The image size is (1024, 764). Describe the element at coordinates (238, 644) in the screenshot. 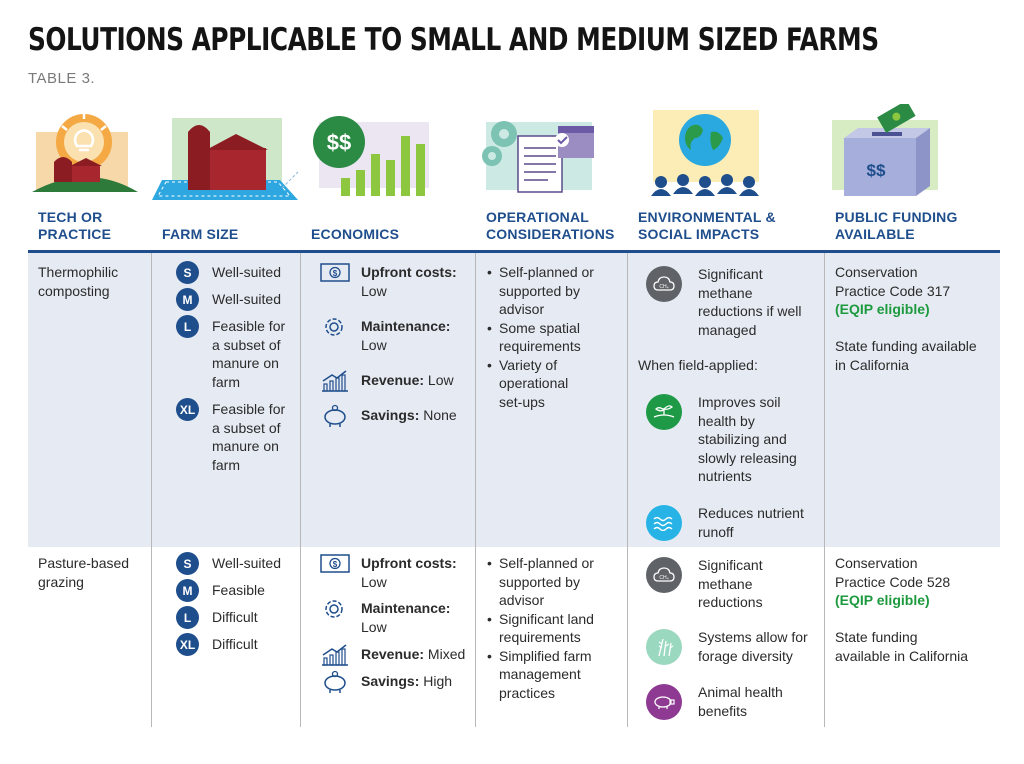

I see `farm-size-xl: XL Difficult` at that location.